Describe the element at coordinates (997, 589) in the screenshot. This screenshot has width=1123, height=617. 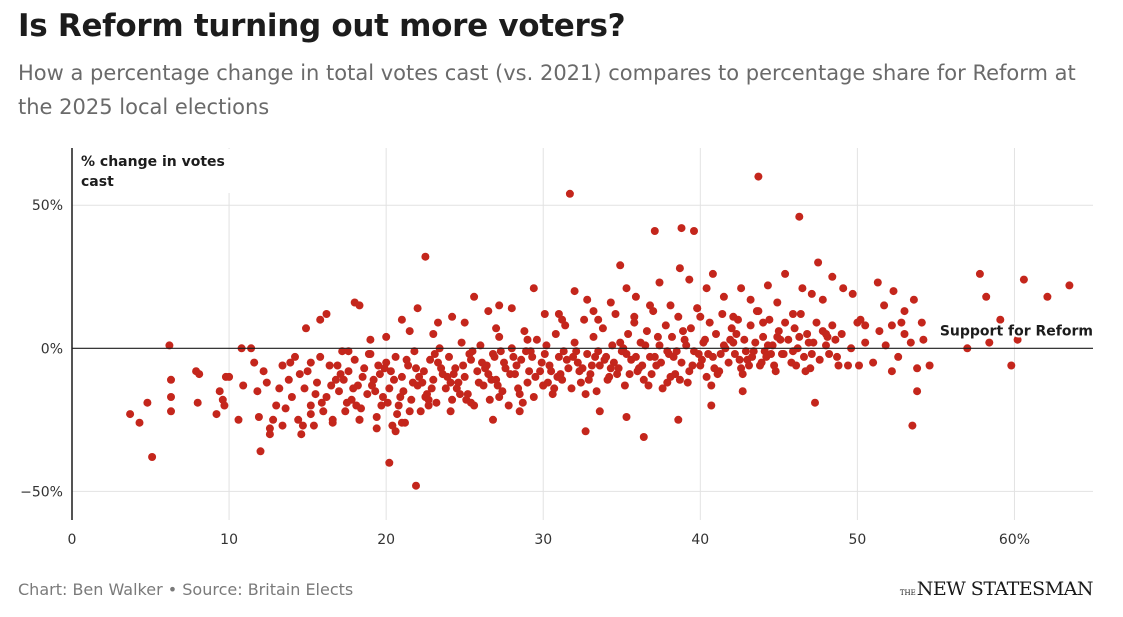
I see `publisher-logo: THE NEW STATESMAN` at that location.